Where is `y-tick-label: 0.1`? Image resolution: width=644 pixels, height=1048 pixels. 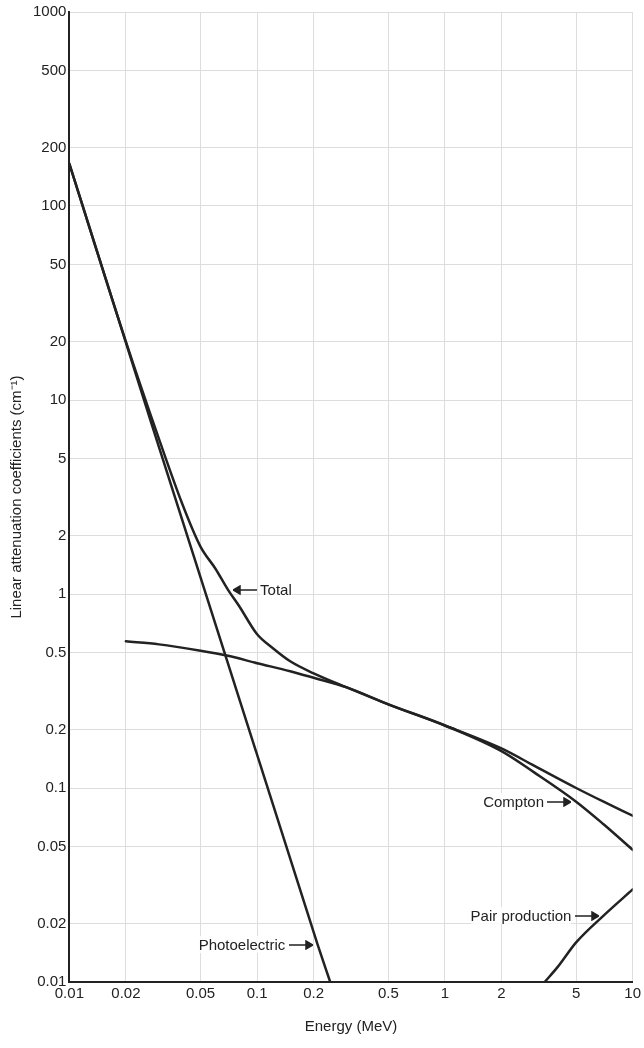
y-tick-label: 0.1 is located at coordinates (56, 787).